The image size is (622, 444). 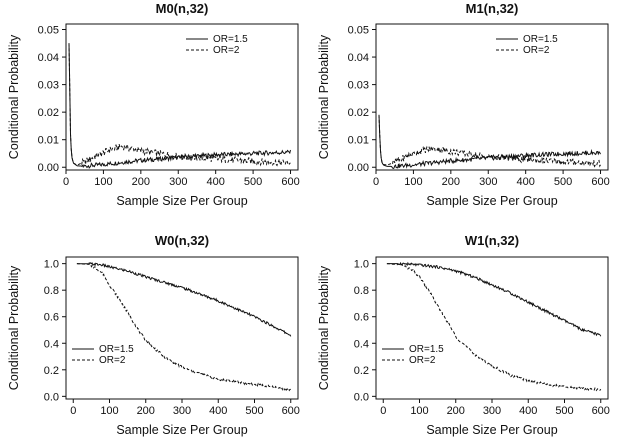 What do you see at coordinates (182, 240) in the screenshot?
I see `chart-title: W0(n,32)` at bounding box center [182, 240].